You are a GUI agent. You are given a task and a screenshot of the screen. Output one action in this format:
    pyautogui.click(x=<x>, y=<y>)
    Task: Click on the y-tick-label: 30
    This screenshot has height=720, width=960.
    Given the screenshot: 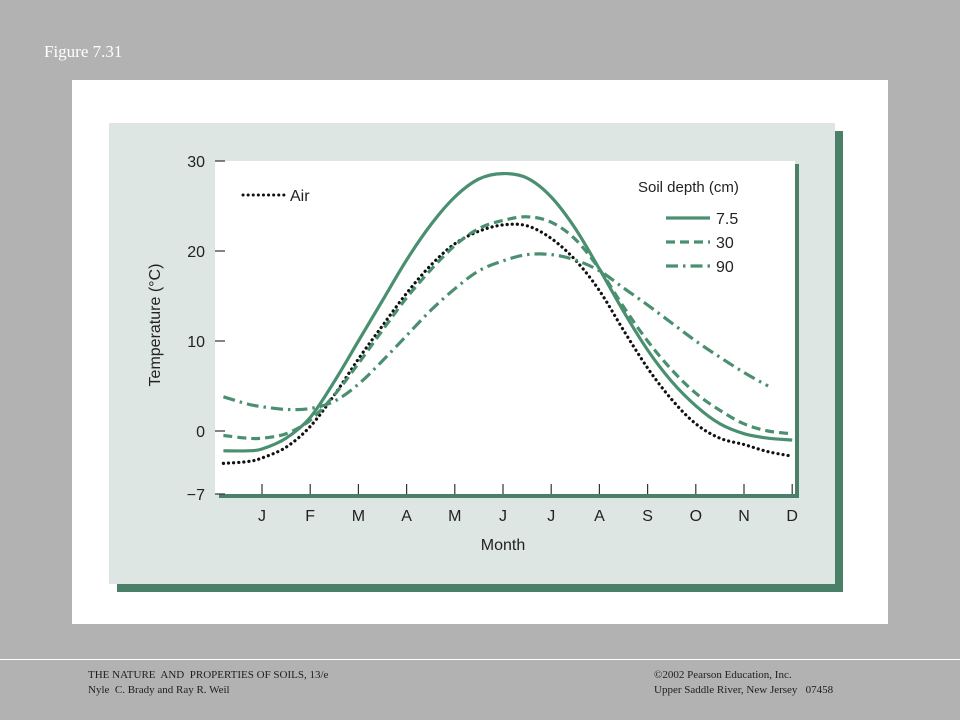 What is the action you would take?
    pyautogui.click(x=196, y=162)
    